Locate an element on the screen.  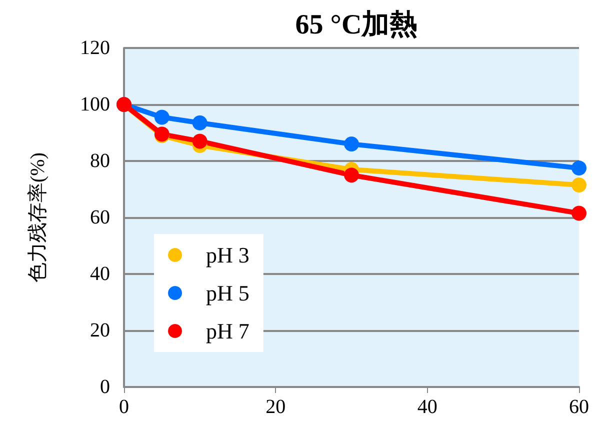
legend-label: pH 7 is located at coordinates (228, 331).